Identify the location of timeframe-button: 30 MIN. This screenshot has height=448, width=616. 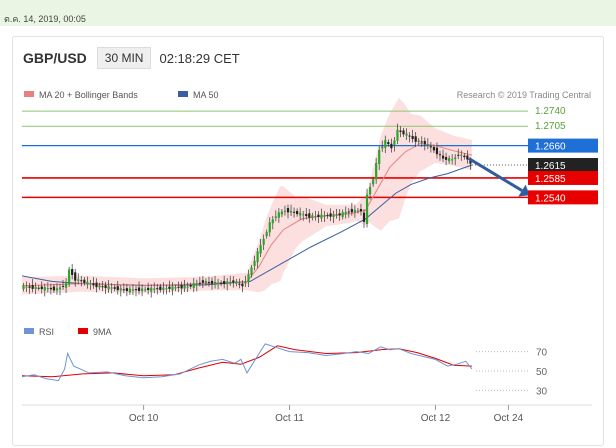
(124, 58).